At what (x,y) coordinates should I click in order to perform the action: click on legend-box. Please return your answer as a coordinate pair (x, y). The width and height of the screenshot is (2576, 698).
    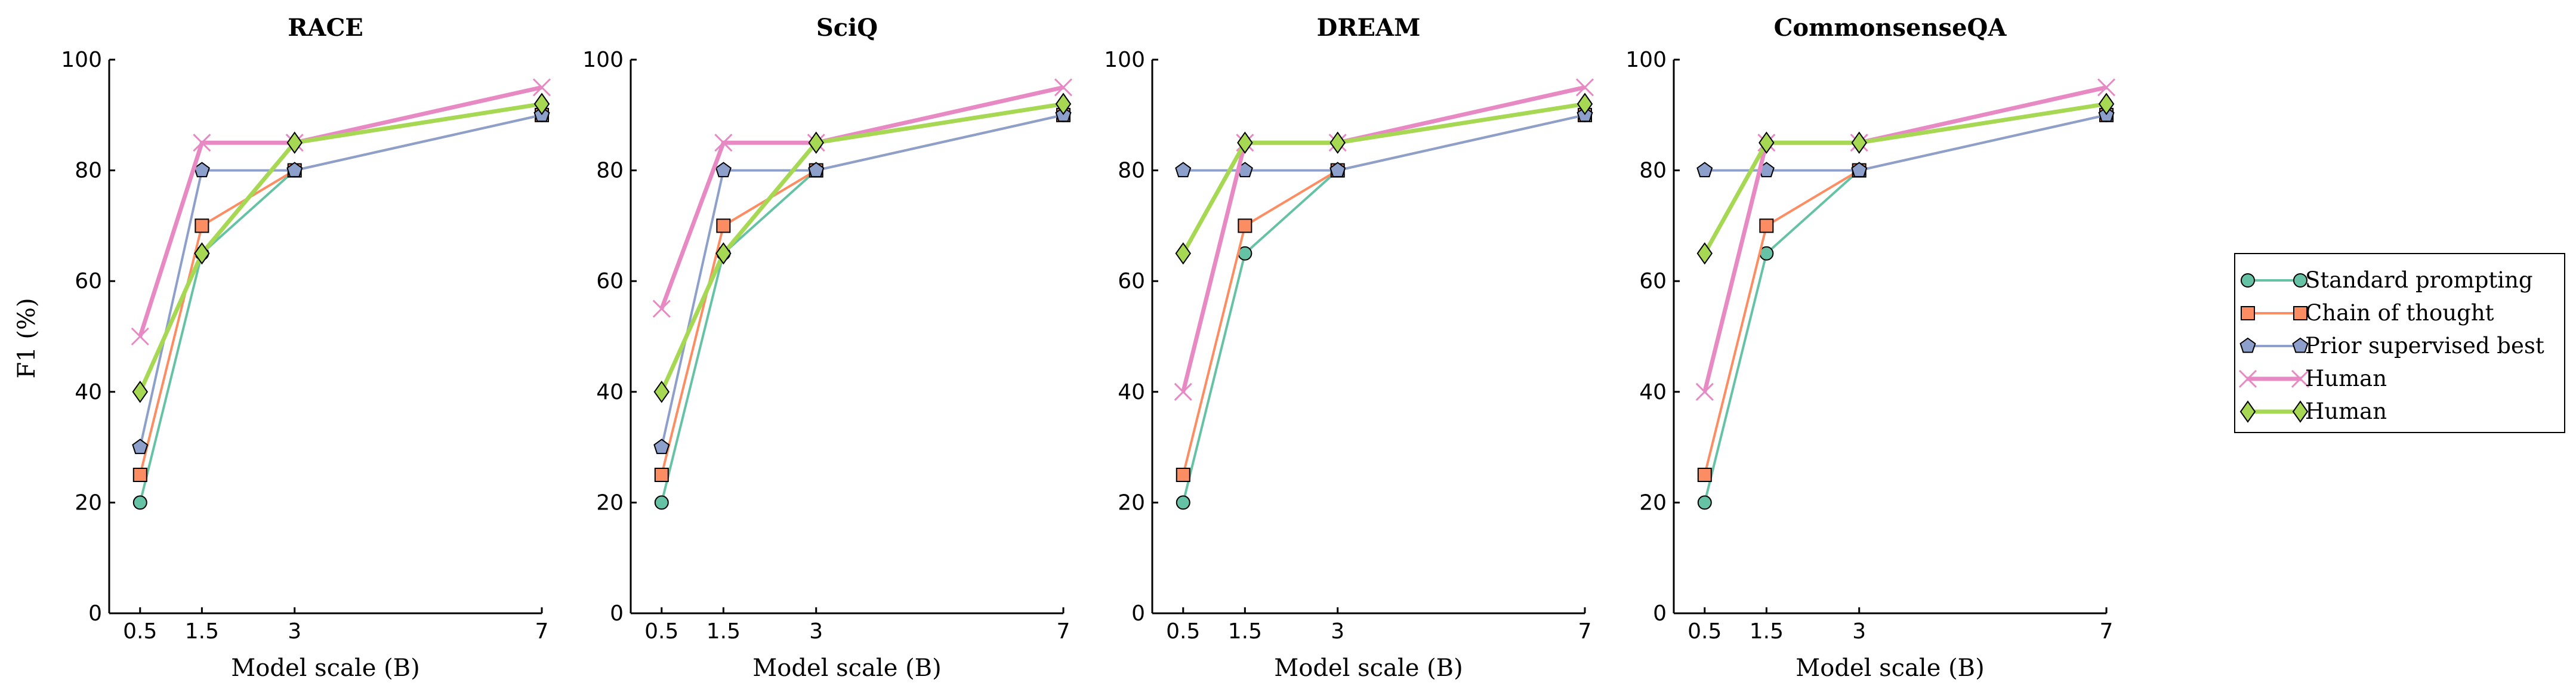
    Looking at the image, I should click on (2399, 343).